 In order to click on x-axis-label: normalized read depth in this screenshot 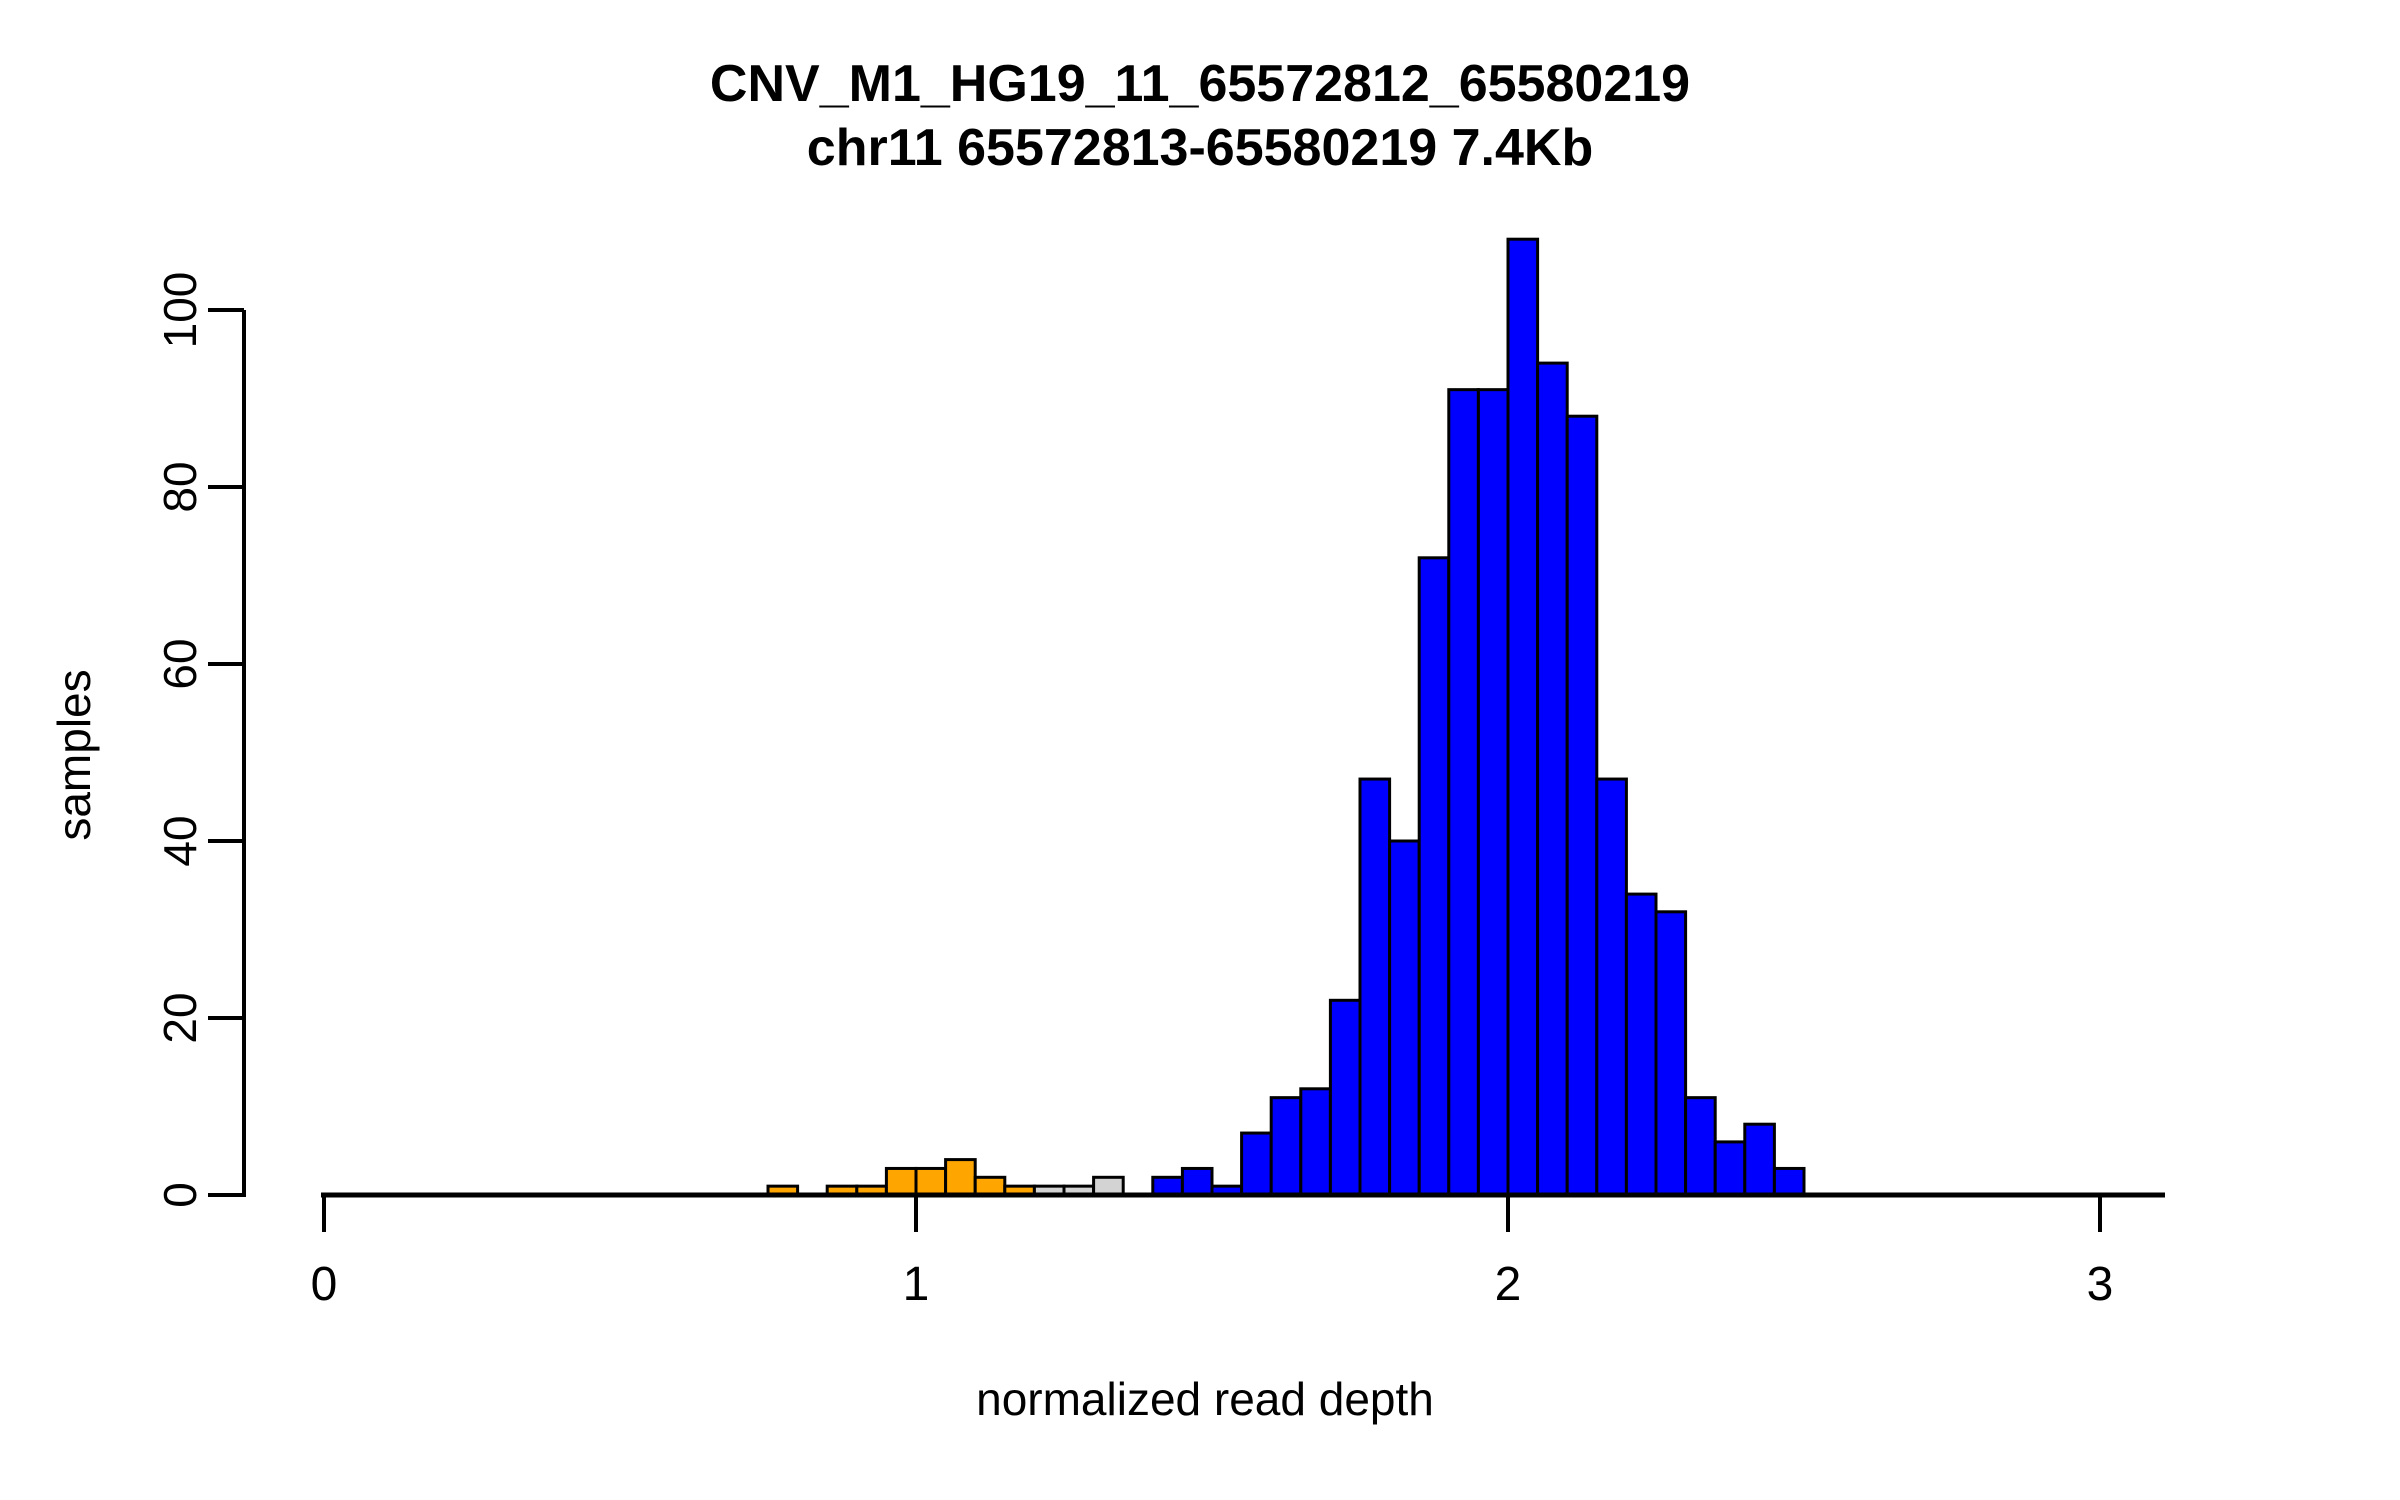, I will do `click(1205, 1399)`.